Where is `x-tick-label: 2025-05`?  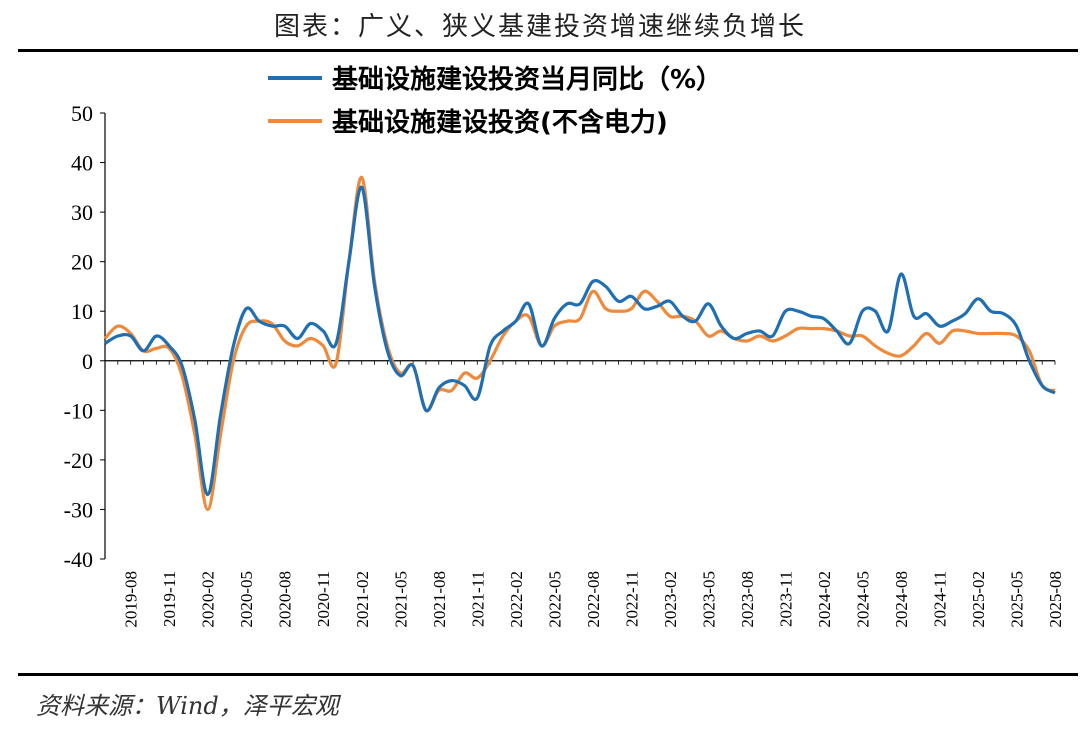 x-tick-label: 2025-05 is located at coordinates (1016, 599).